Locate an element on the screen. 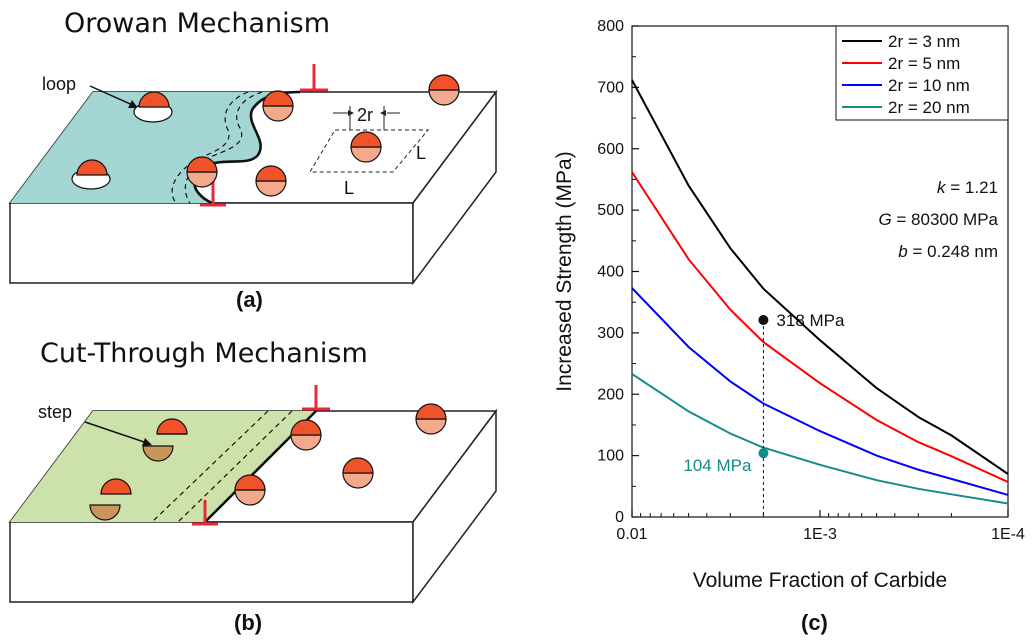 Image resolution: width=1032 pixels, height=641 pixels. parameter-label: k = 1.21 is located at coordinates (967, 187).